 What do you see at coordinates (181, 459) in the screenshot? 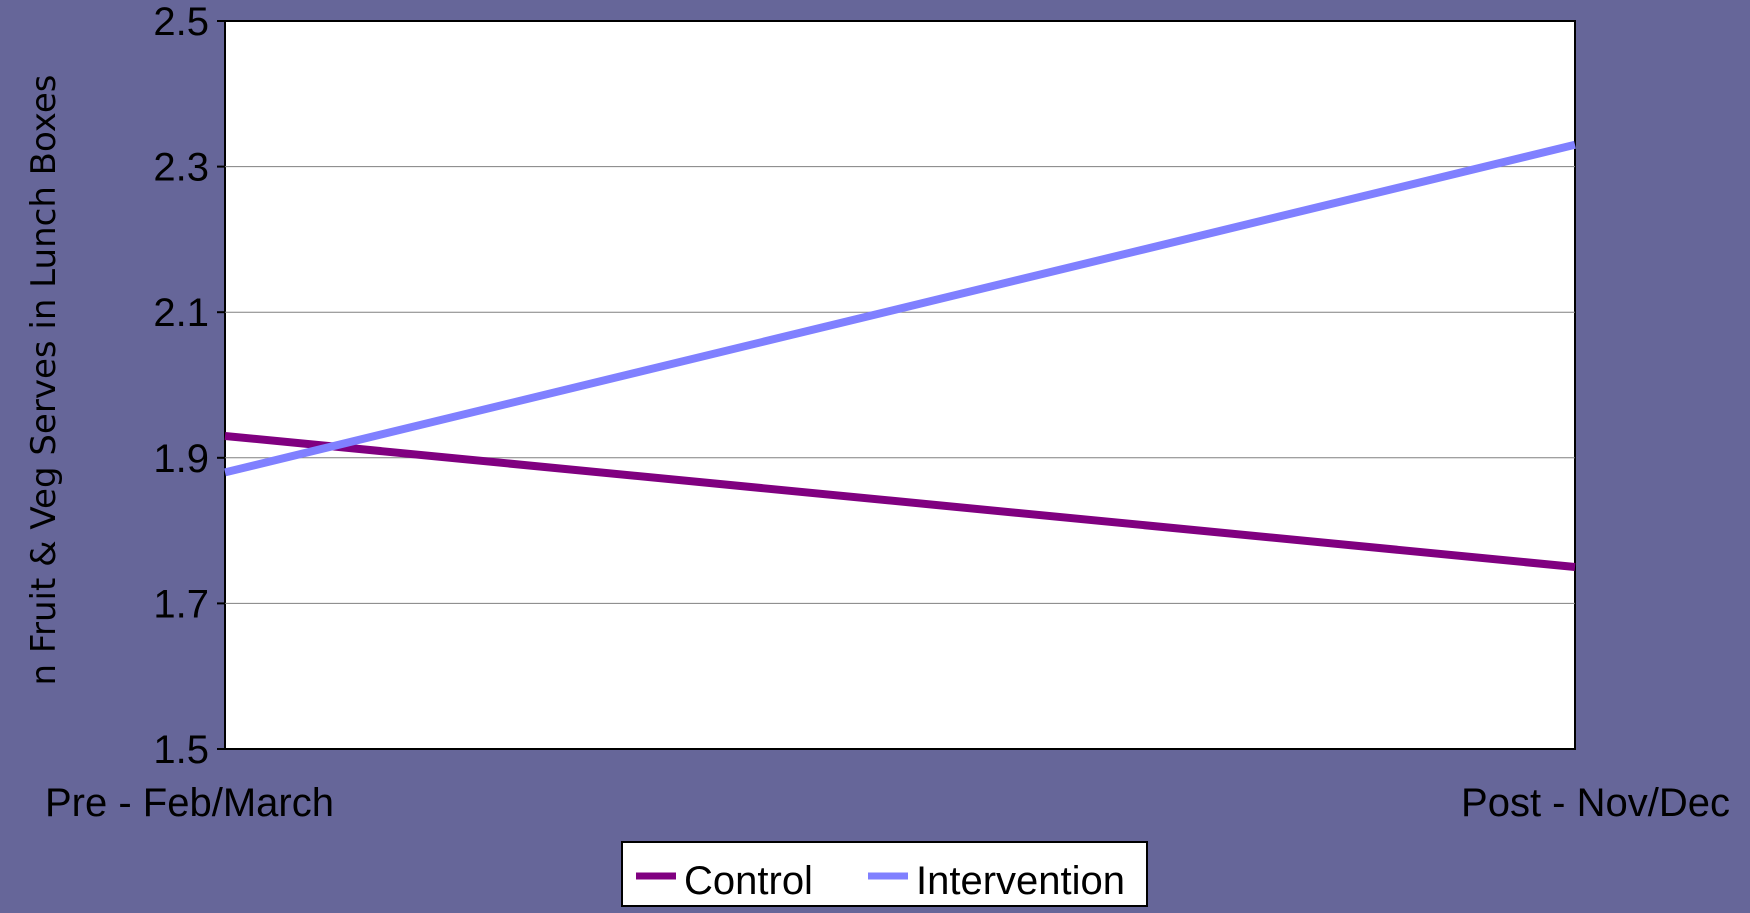
I see `y-tick-label: 1.9` at bounding box center [181, 459].